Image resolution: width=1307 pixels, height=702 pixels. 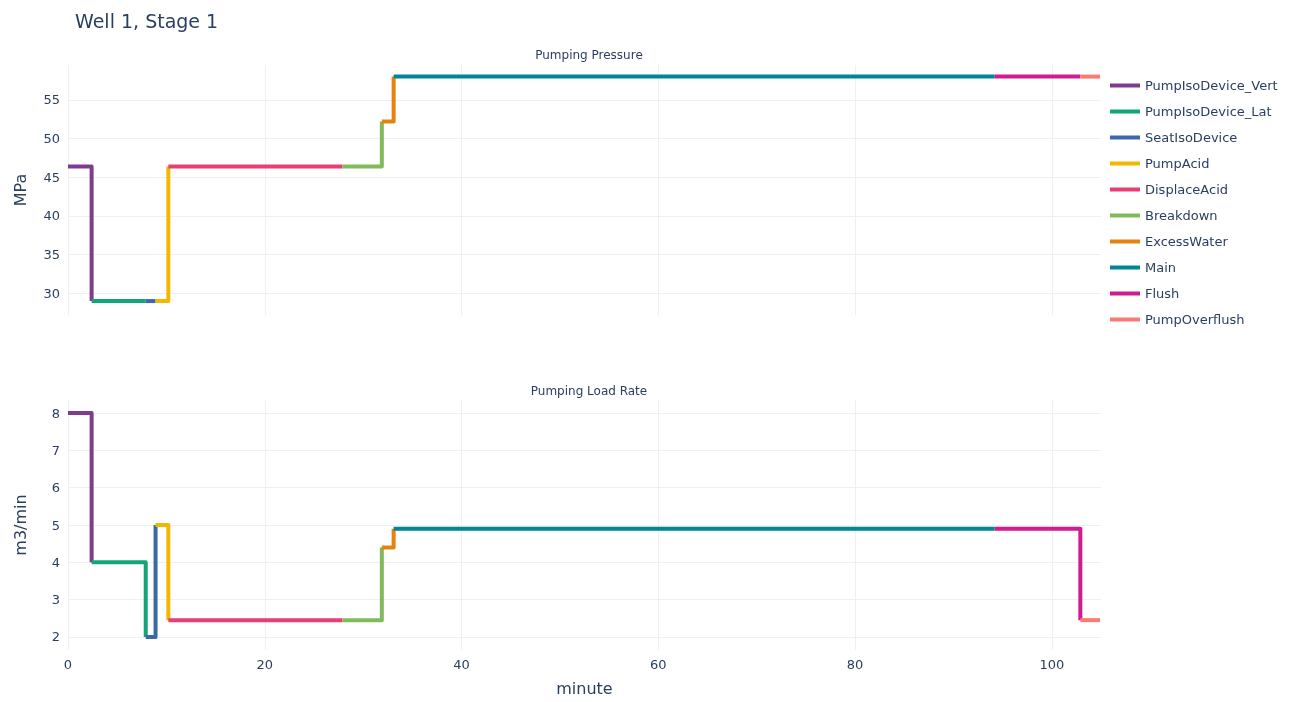 I want to click on y-tick-label: 8, so click(x=55, y=413).